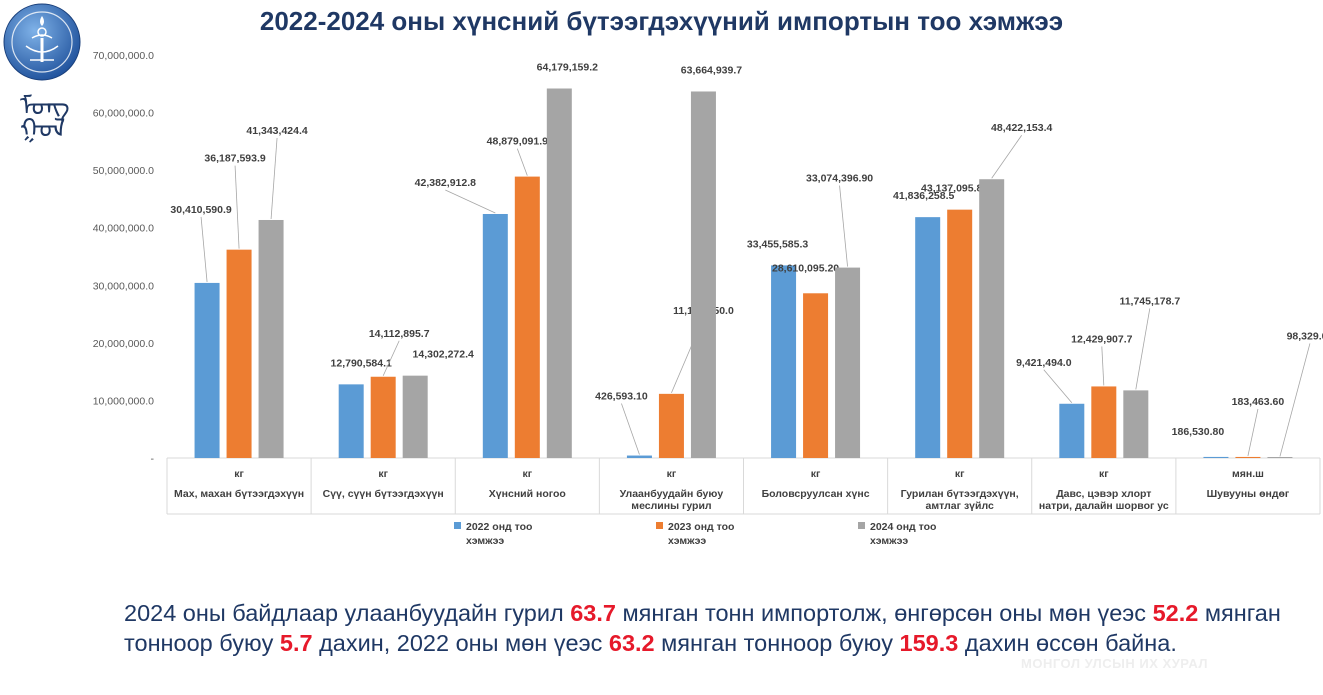  Describe the element at coordinates (123, 344) in the screenshot. I see `y-tick-label: 20,000,000.0` at that location.